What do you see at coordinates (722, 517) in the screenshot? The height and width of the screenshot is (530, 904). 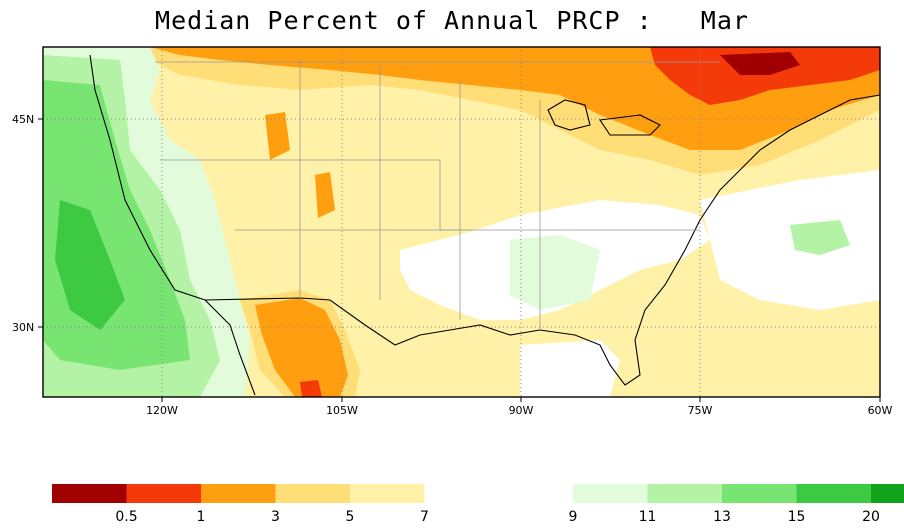 I see `legend-label: 13` at bounding box center [722, 517].